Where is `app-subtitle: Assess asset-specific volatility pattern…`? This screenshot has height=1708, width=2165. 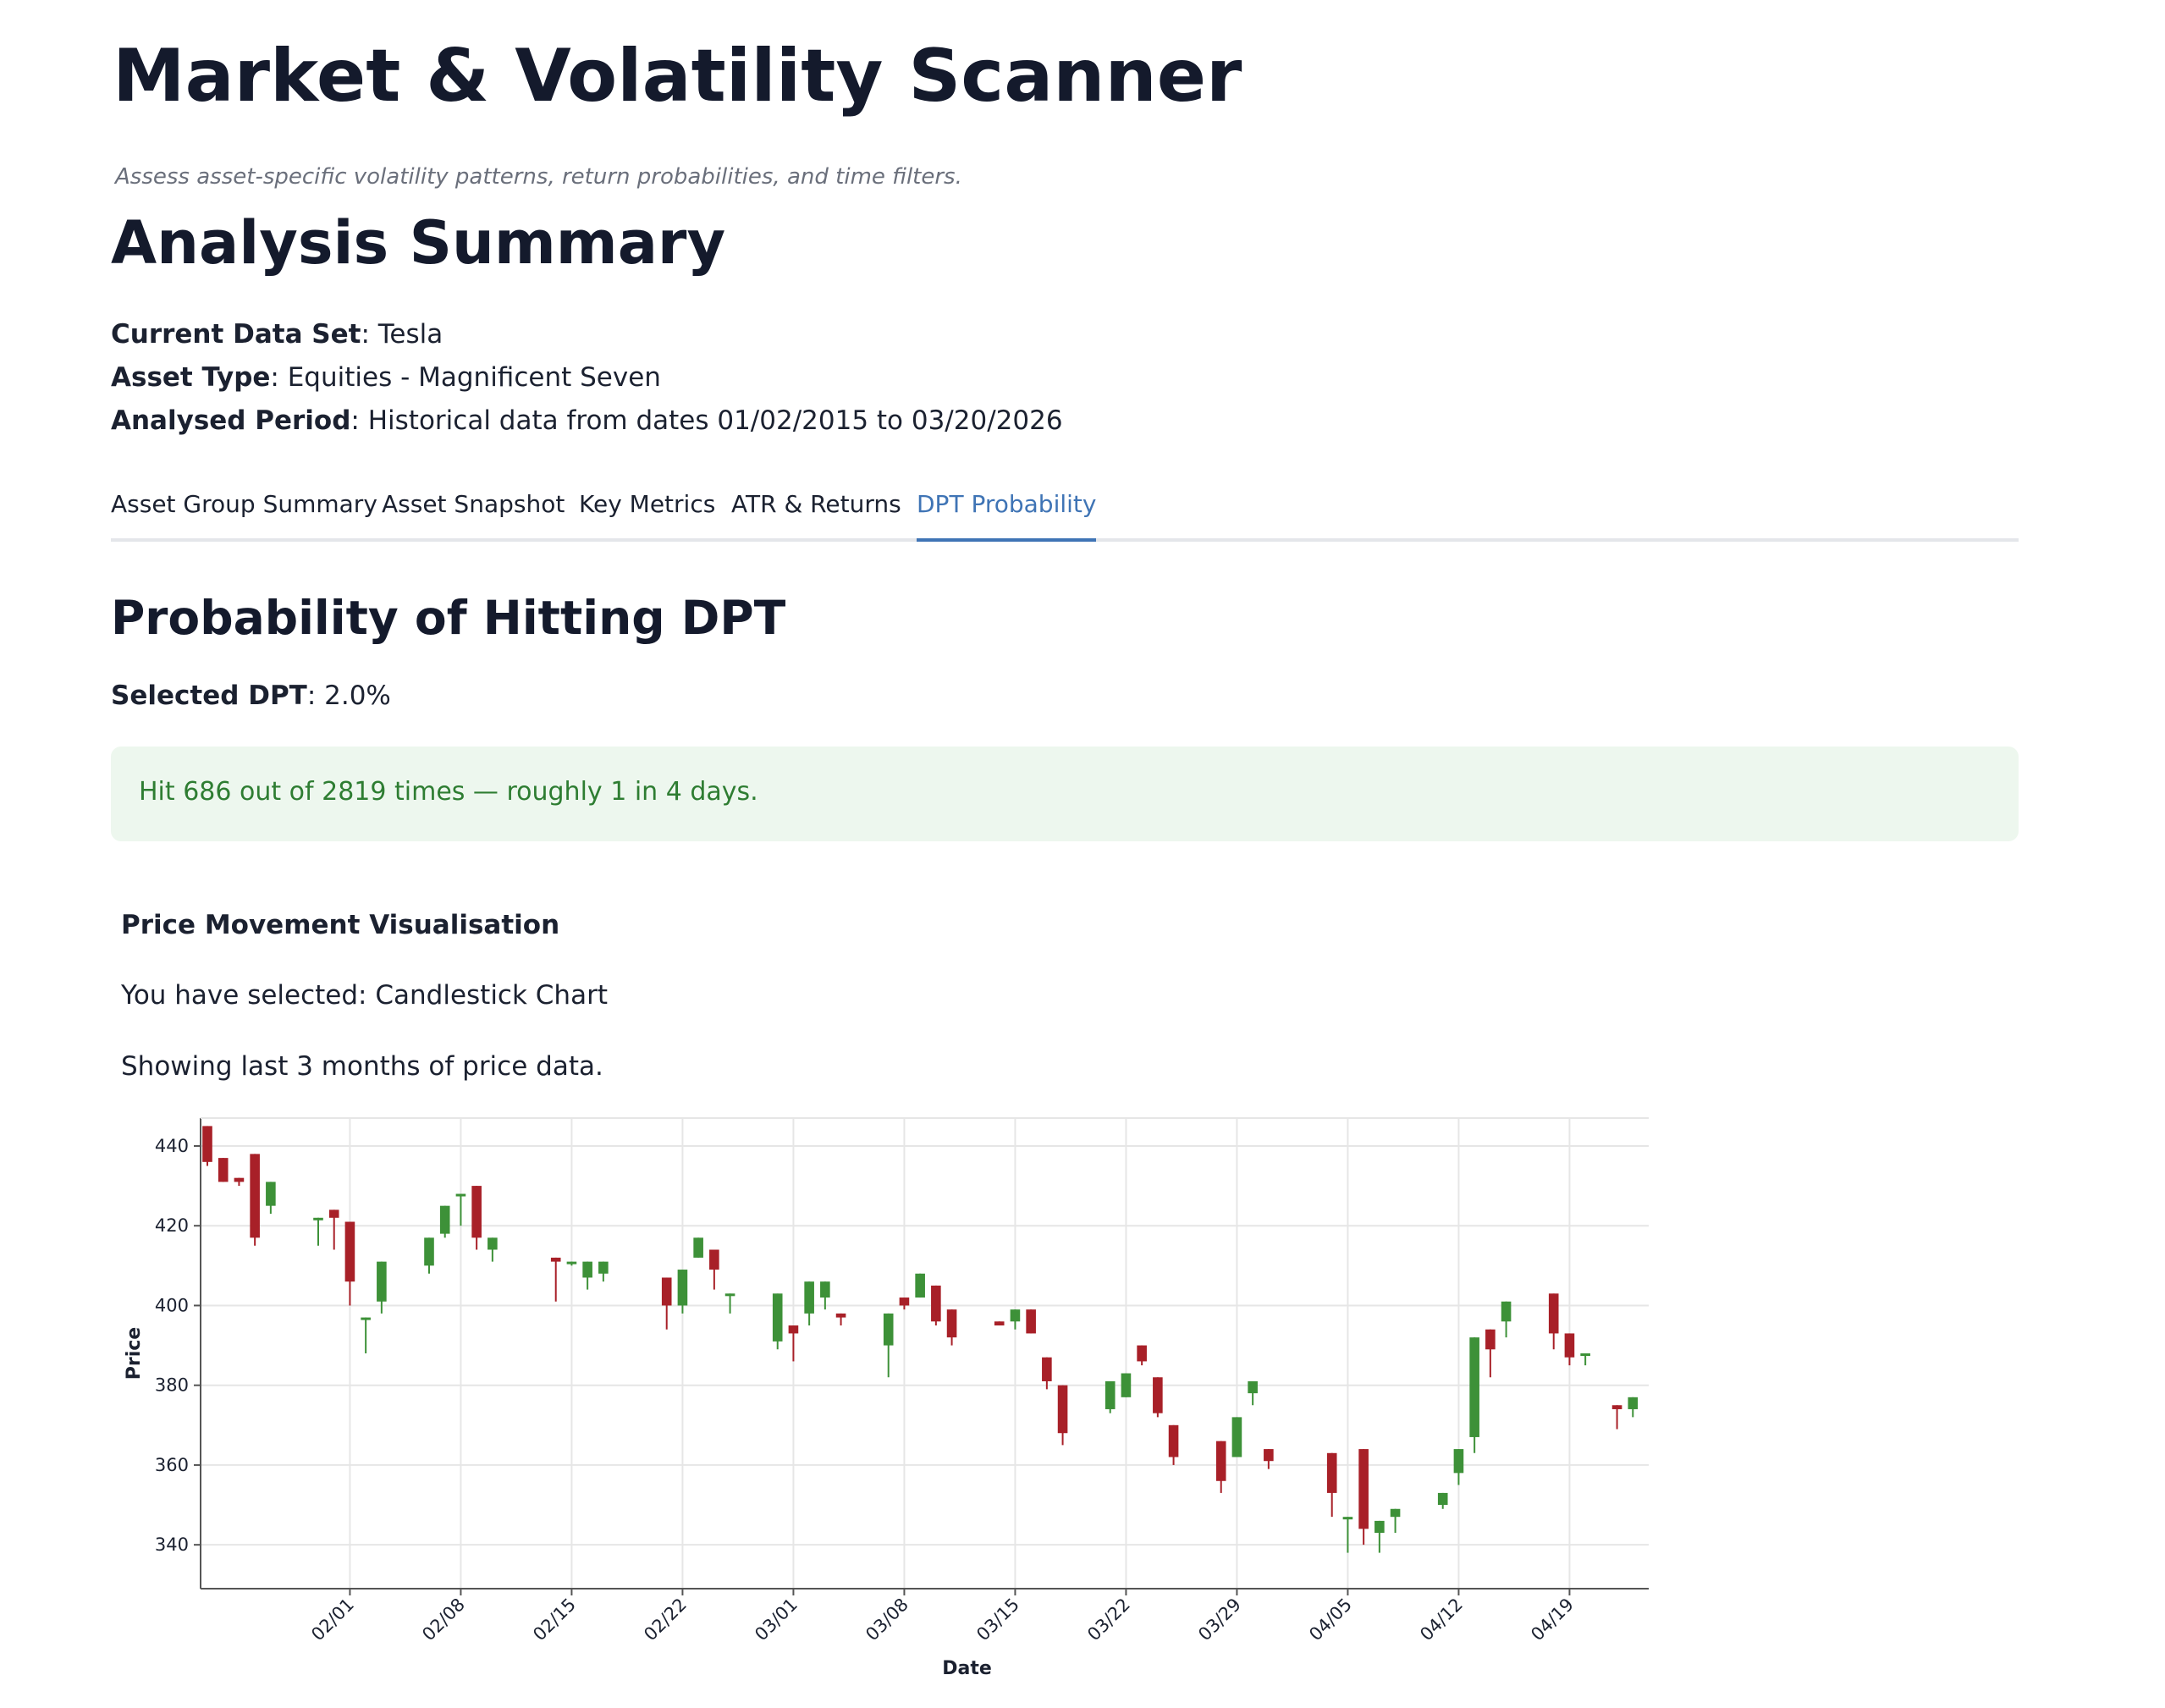
app-subtitle: Assess asset-specific volatility pattern… is located at coordinates (538, 177).